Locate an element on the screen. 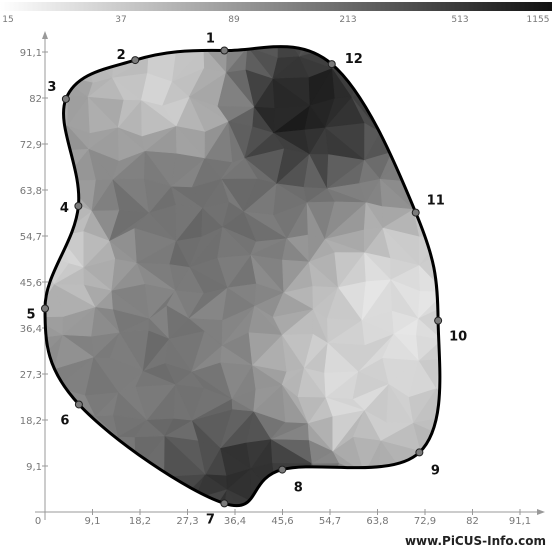 This screenshot has width=552, height=552. measuring-point-label: 2 is located at coordinates (121, 55).